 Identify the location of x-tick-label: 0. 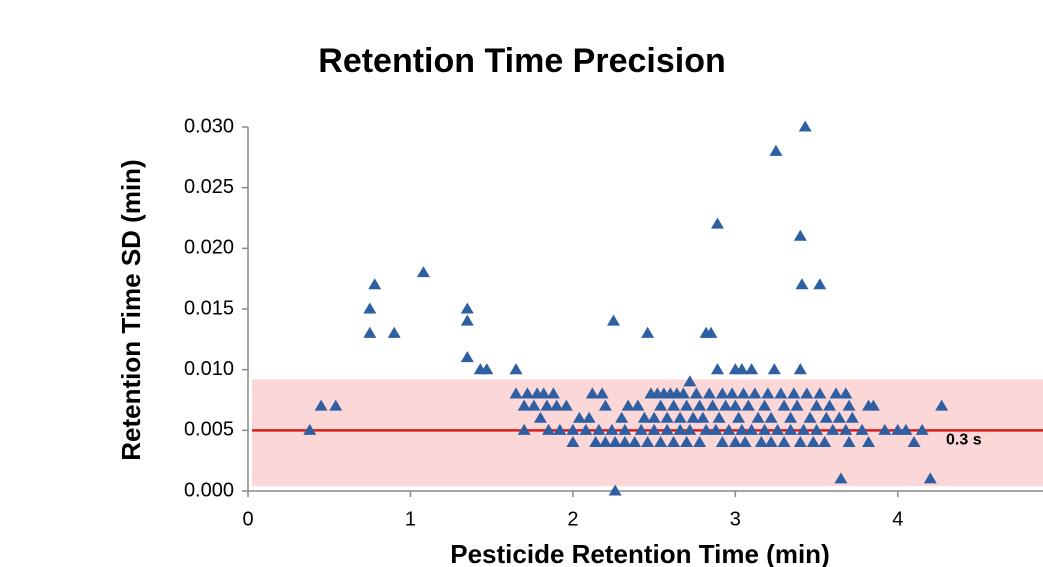
(247, 519).